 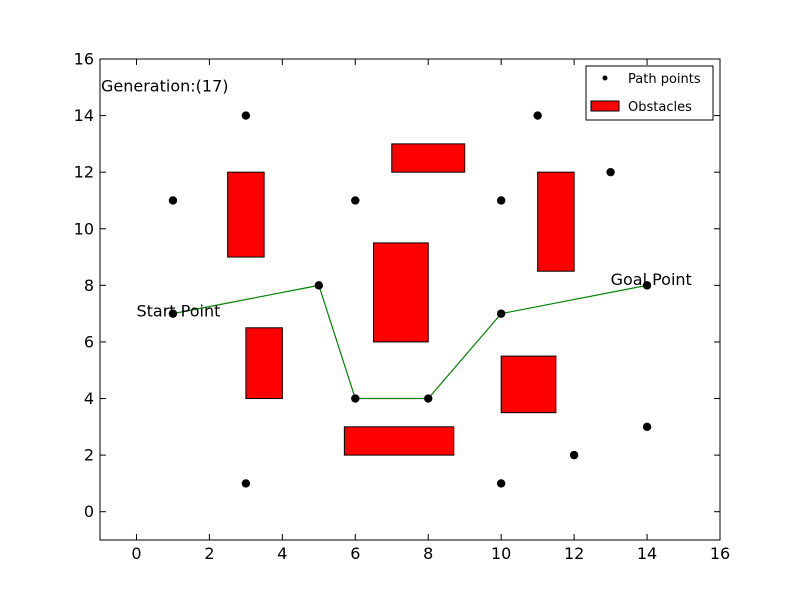 I want to click on path-layer, so click(x=410, y=342).